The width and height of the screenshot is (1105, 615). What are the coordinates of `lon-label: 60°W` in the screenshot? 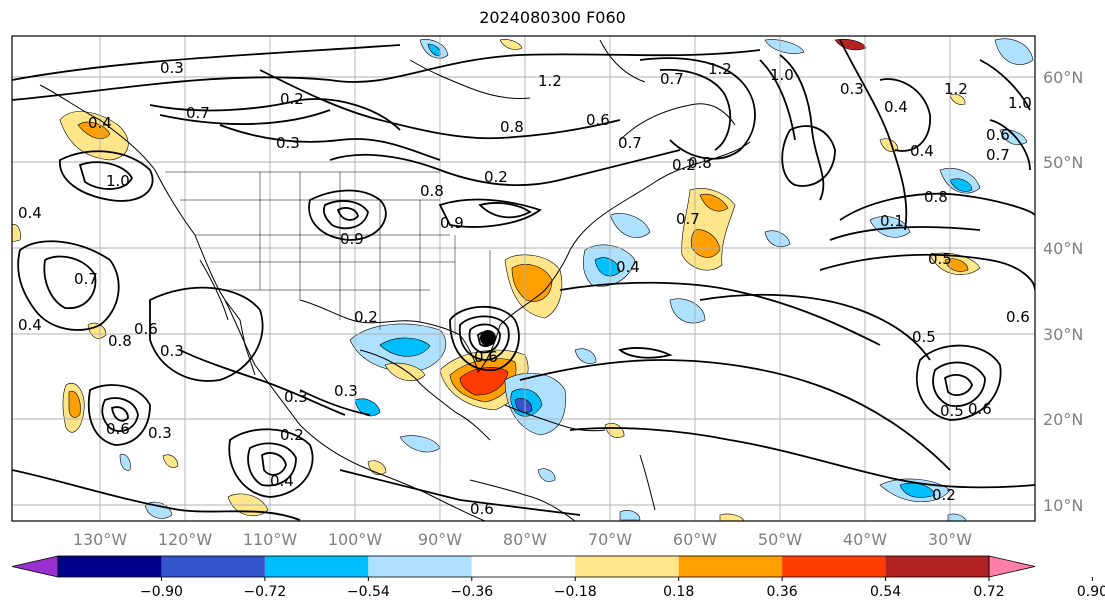 It's located at (695, 539).